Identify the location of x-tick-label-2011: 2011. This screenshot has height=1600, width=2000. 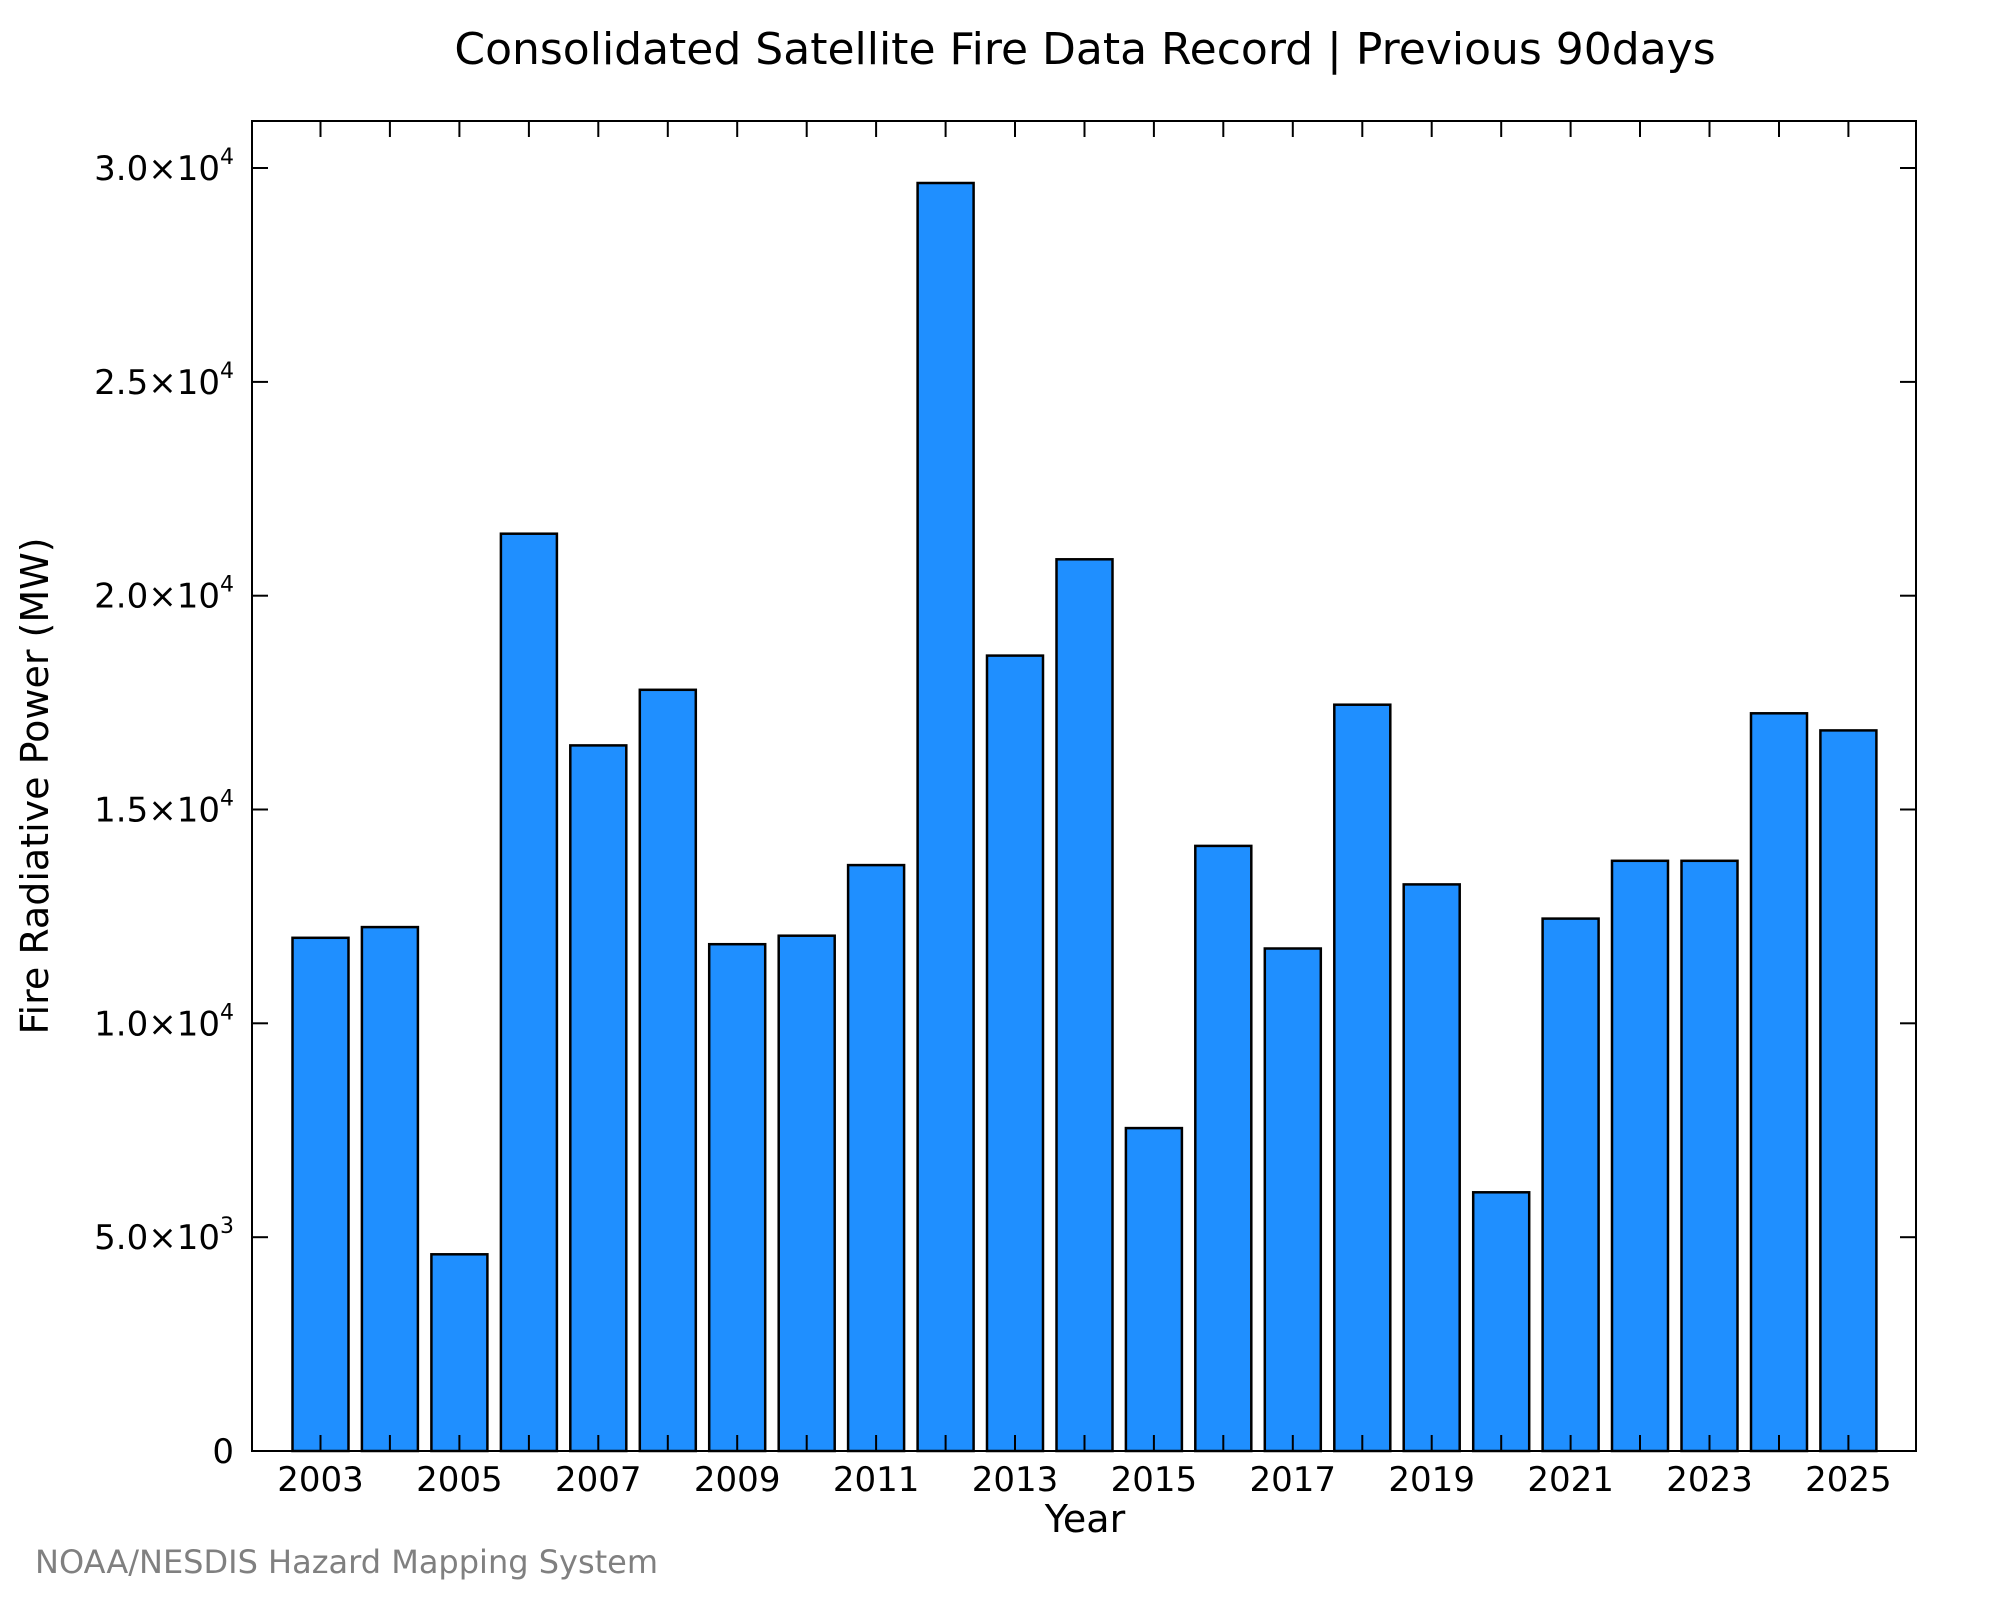
(876, 1480).